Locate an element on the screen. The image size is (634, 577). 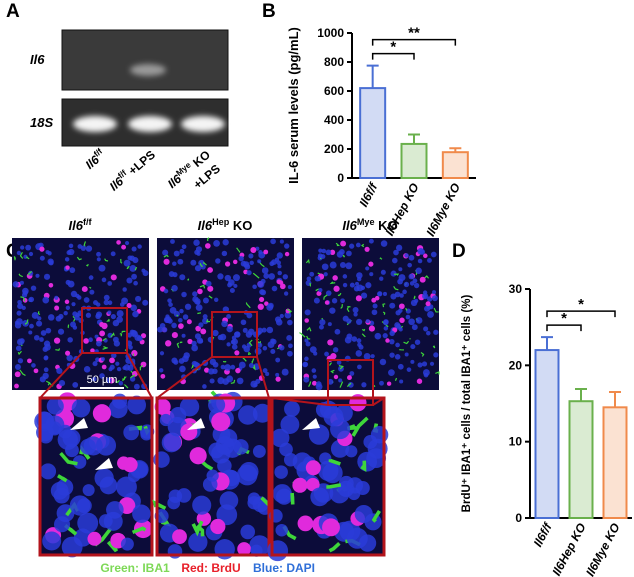
zoom-box is located at coordinates (350, 382).